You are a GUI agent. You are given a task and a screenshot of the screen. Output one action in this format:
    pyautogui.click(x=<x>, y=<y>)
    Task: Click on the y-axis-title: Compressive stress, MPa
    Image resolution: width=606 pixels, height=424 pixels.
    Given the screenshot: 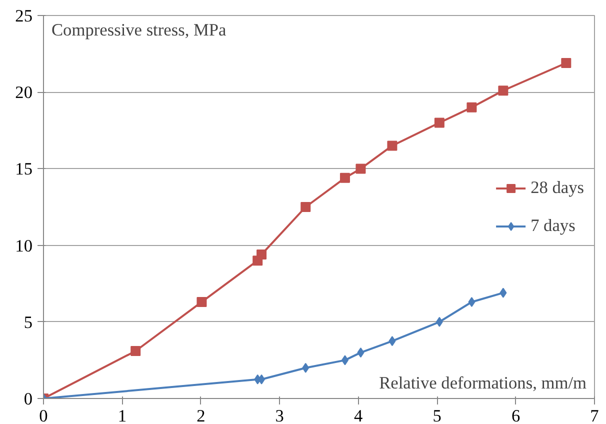 What is the action you would take?
    pyautogui.click(x=139, y=30)
    